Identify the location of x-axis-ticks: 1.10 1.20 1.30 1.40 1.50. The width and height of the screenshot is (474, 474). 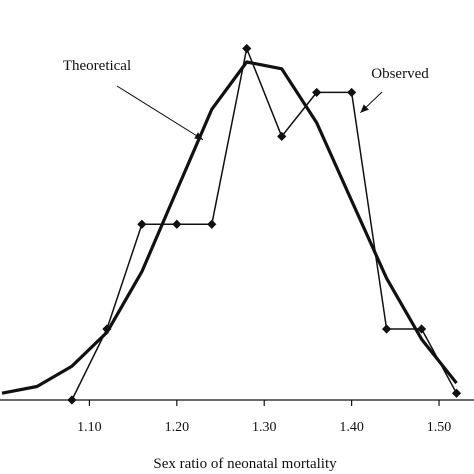
(264, 417).